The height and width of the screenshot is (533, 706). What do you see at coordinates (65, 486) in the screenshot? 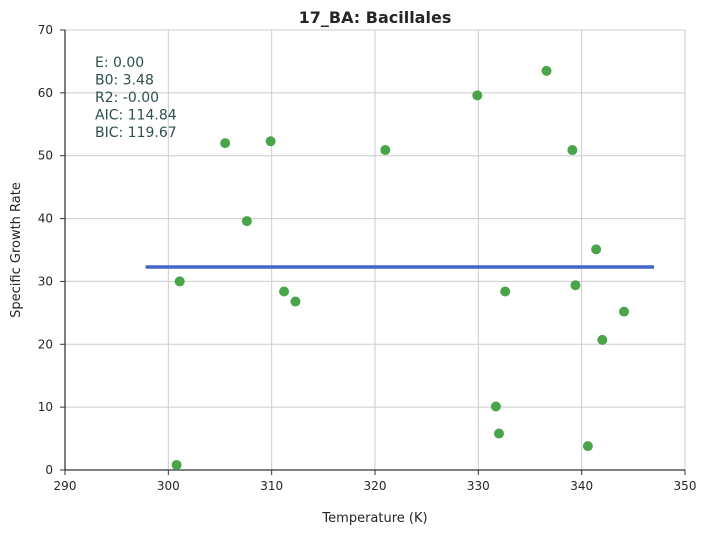
I see `x-tick-label: 290` at bounding box center [65, 486].